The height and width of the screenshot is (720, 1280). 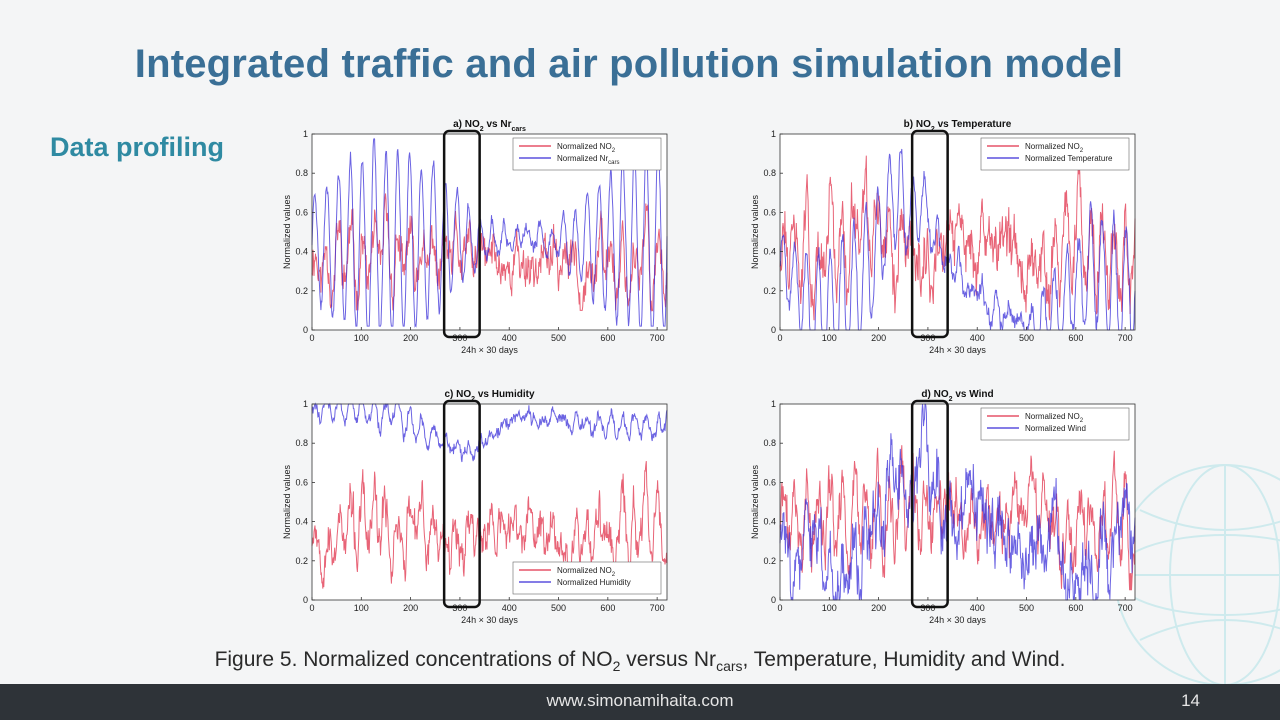 I want to click on chart-title: c) NO2 vs Humidity, so click(x=489, y=396).